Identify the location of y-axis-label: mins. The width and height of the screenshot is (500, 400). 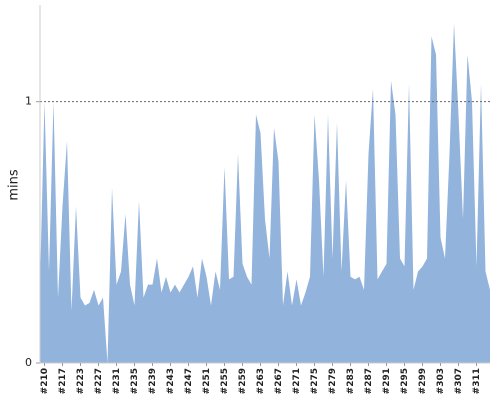
(14, 185).